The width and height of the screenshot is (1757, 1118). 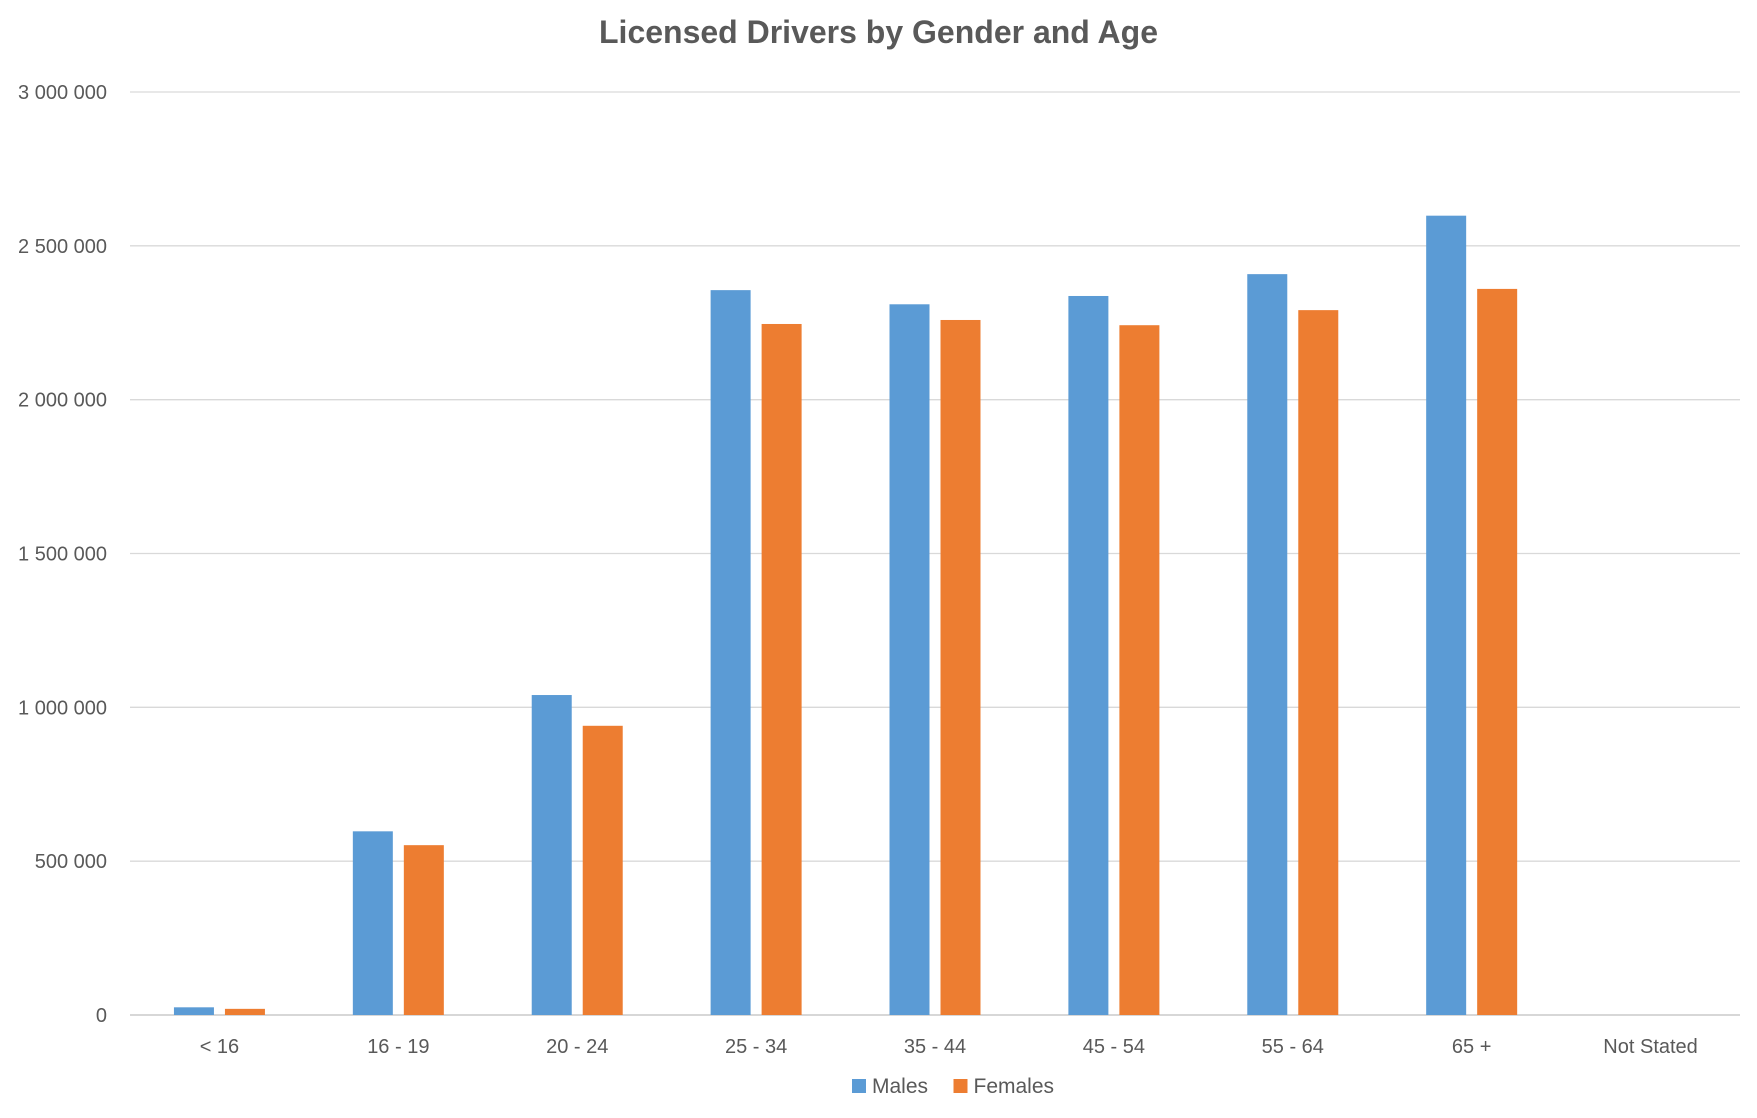 What do you see at coordinates (62, 708) in the screenshot?
I see `y-tick-label: 1 000 000` at bounding box center [62, 708].